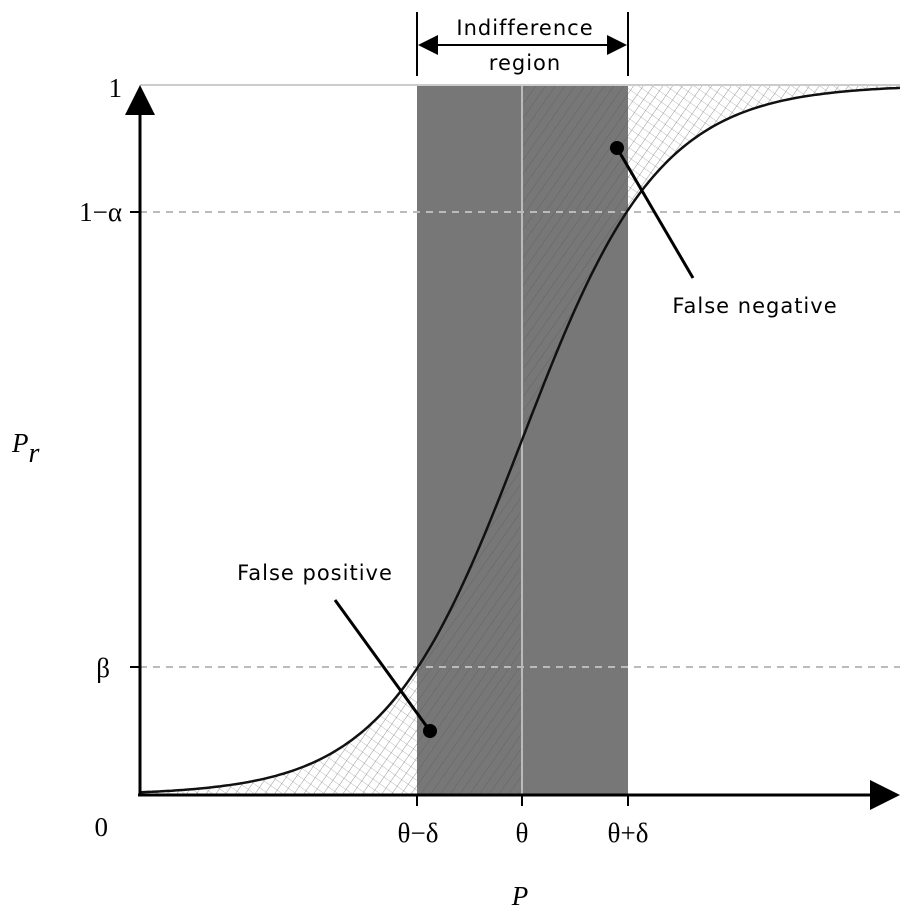 The height and width of the screenshot is (912, 901). What do you see at coordinates (102, 827) in the screenshot?
I see `y-tick-label: 0` at bounding box center [102, 827].